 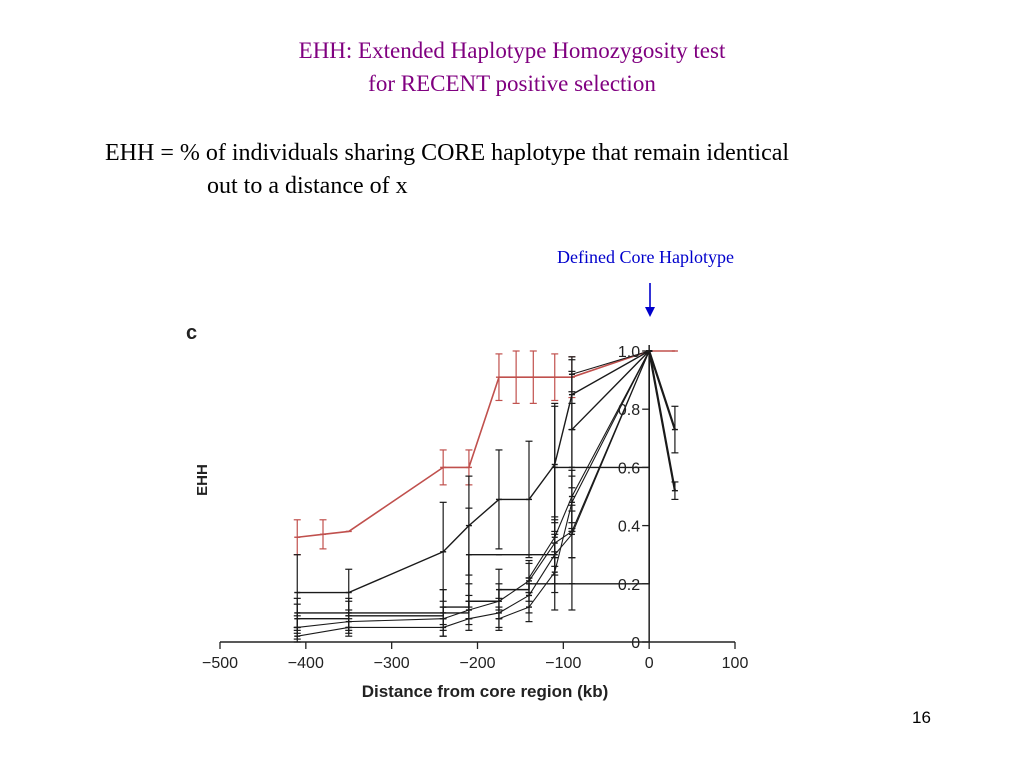 What do you see at coordinates (735, 663) in the screenshot?
I see `x-tick-label: 100` at bounding box center [735, 663].